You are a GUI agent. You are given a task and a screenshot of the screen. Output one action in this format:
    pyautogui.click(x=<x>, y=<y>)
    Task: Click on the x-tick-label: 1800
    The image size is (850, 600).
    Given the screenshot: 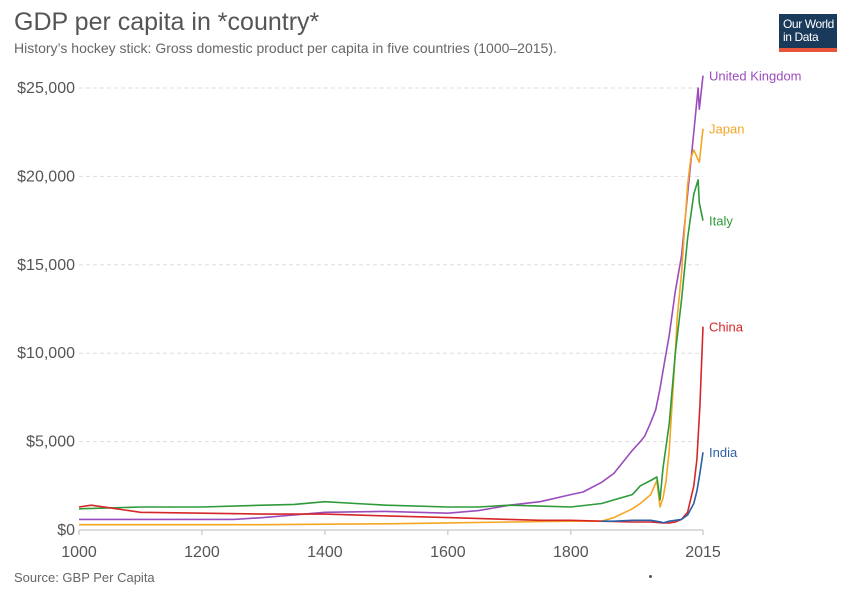 What is the action you would take?
    pyautogui.click(x=571, y=552)
    